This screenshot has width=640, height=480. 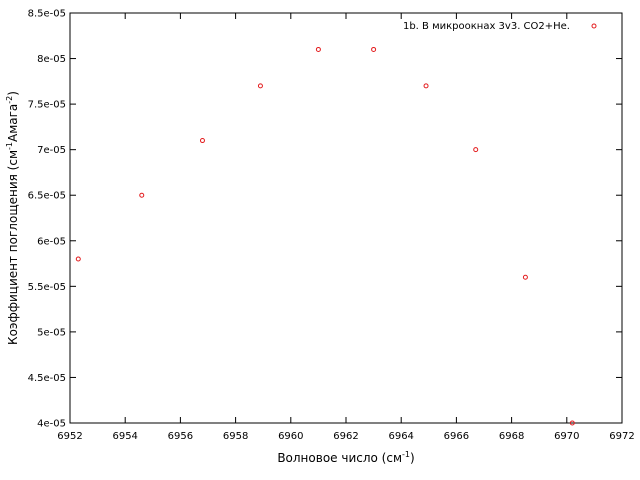 I want to click on y-tick-label: 4.5e-05, so click(x=47, y=378).